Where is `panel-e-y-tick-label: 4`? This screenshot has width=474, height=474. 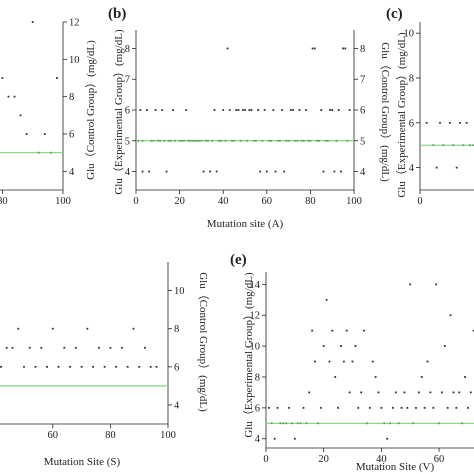
panel-e-y-tick-label: 4 is located at coordinates (258, 439).